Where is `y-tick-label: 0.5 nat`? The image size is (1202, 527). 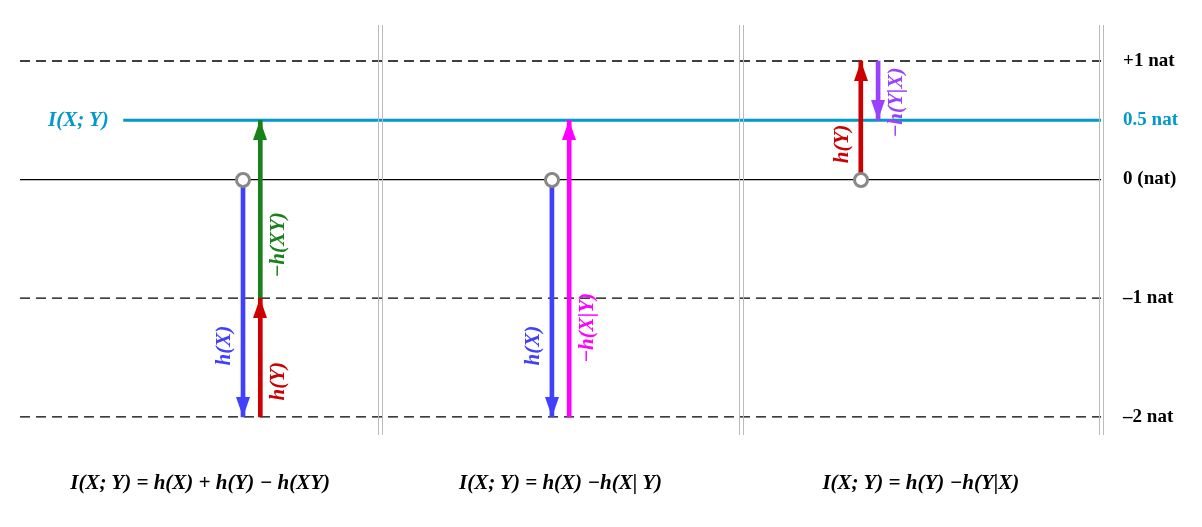
y-tick-label: 0.5 nat is located at coordinates (1151, 119).